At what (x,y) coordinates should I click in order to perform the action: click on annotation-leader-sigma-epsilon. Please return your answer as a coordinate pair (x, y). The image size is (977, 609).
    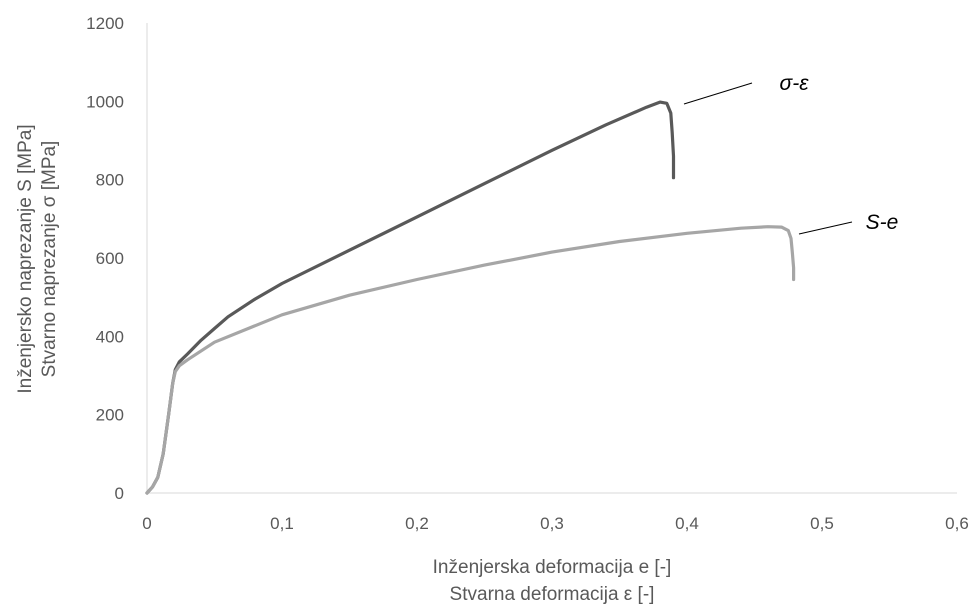
    Looking at the image, I should click on (718, 93).